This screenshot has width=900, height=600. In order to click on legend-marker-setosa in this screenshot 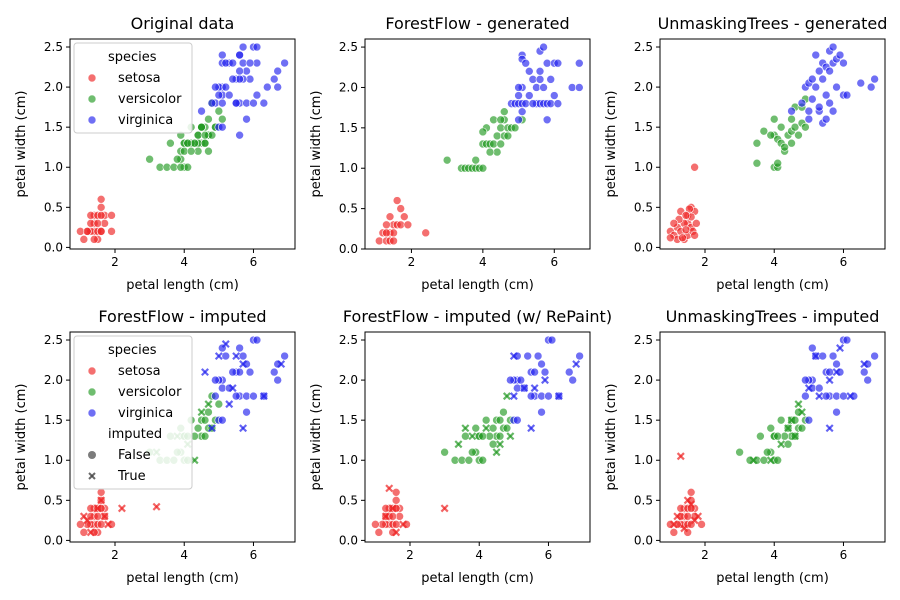, I will do `click(92, 78)`.